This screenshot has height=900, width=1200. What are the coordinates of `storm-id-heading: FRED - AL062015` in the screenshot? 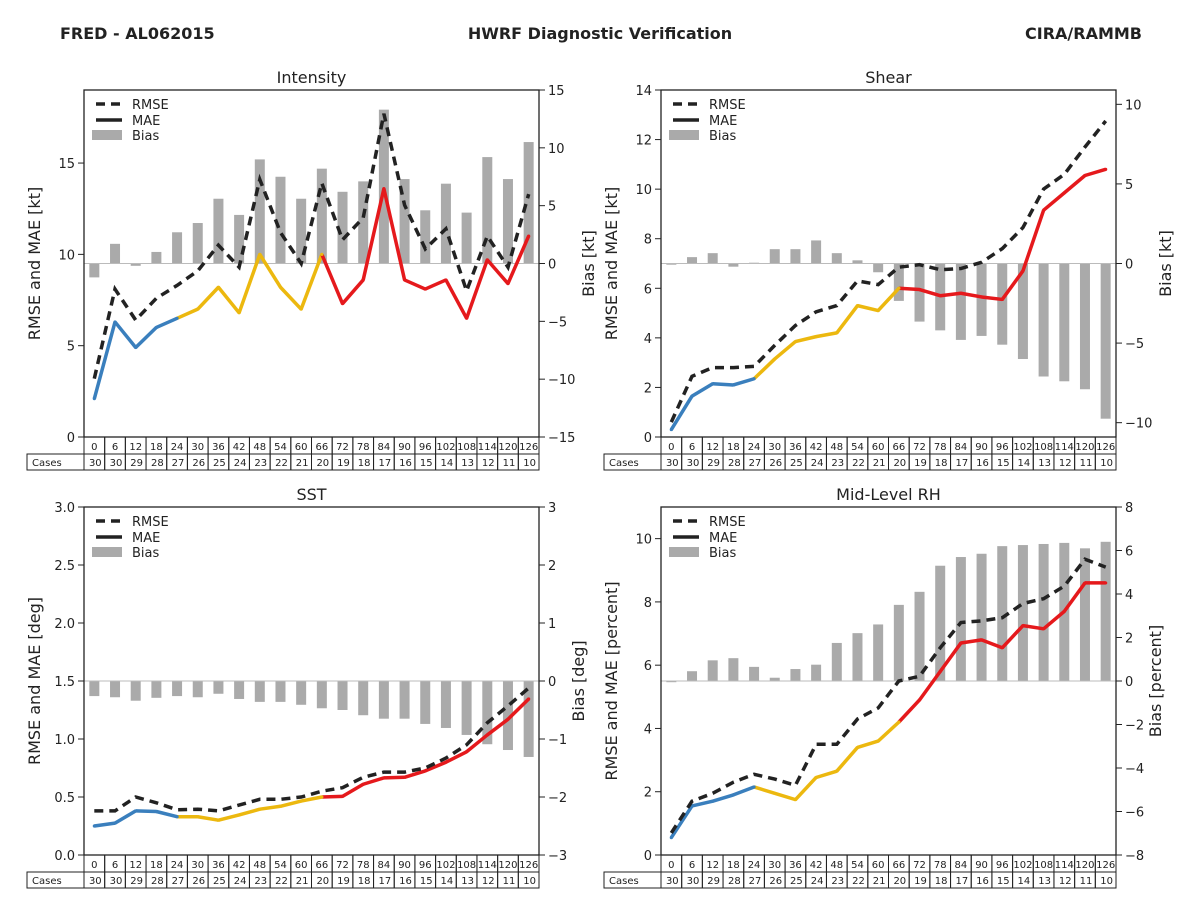 It's located at (137, 33).